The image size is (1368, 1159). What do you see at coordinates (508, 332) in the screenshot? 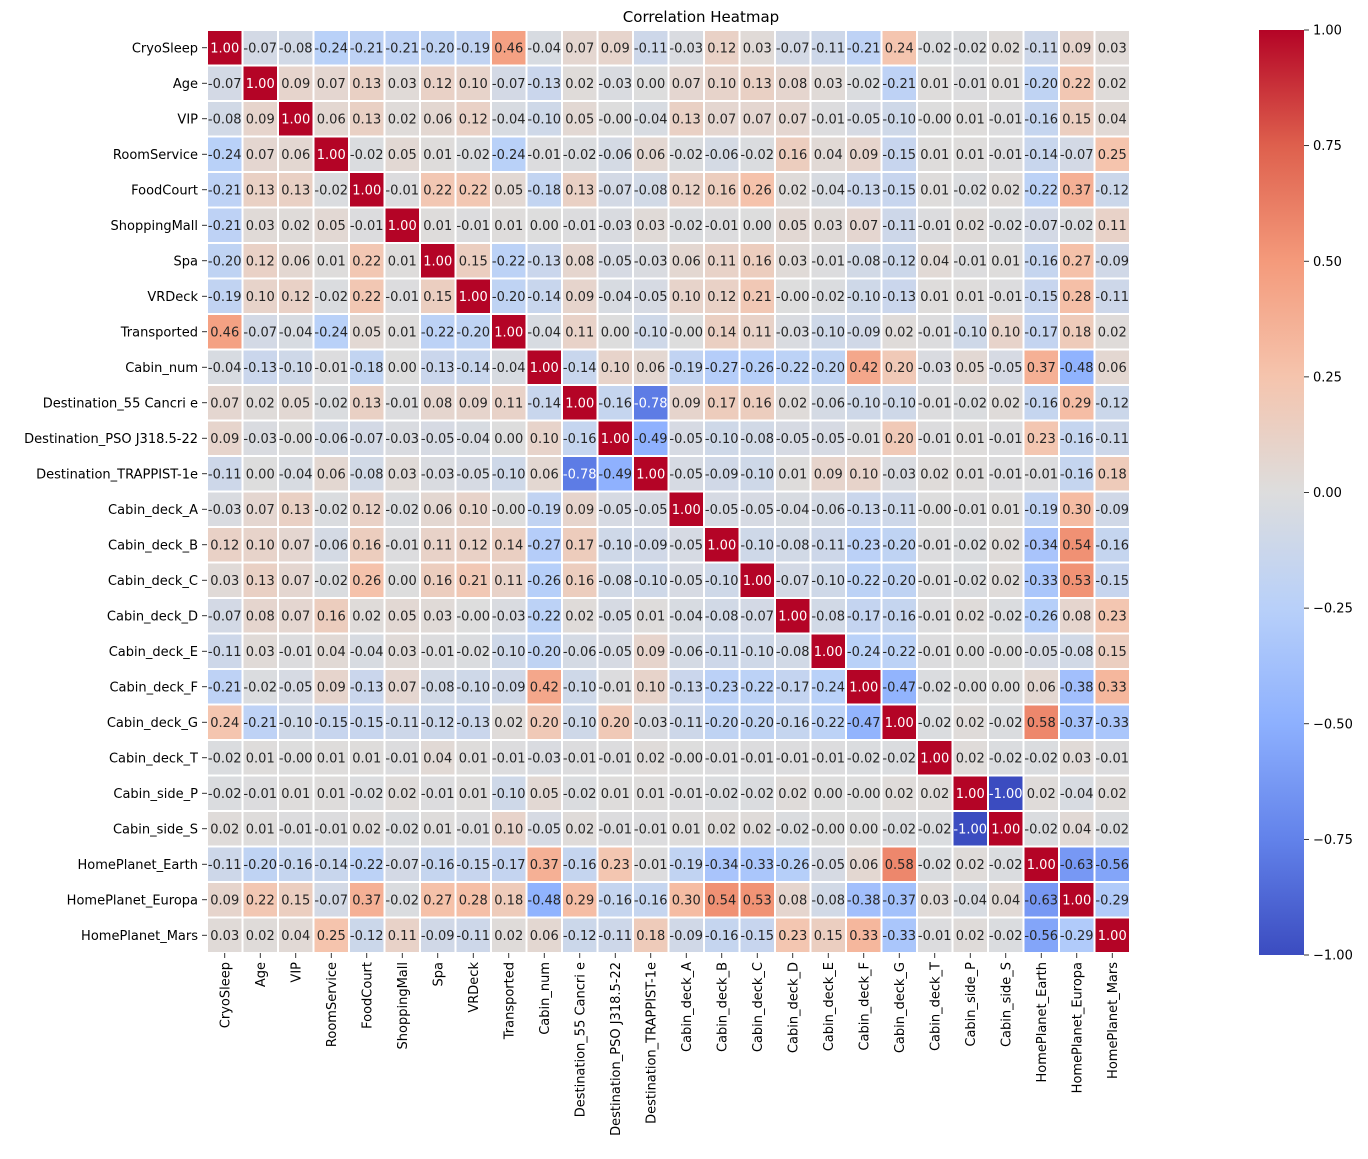
I see `cell-value-label: 1.00` at bounding box center [508, 332].